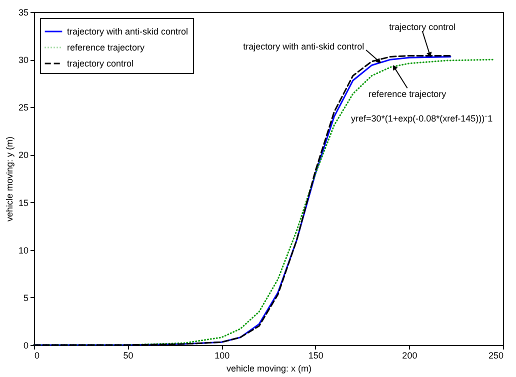 Image resolution: width=516 pixels, height=377 pixels. Describe the element at coordinates (100, 63) in the screenshot. I see `legend-label: trajectory control` at that location.